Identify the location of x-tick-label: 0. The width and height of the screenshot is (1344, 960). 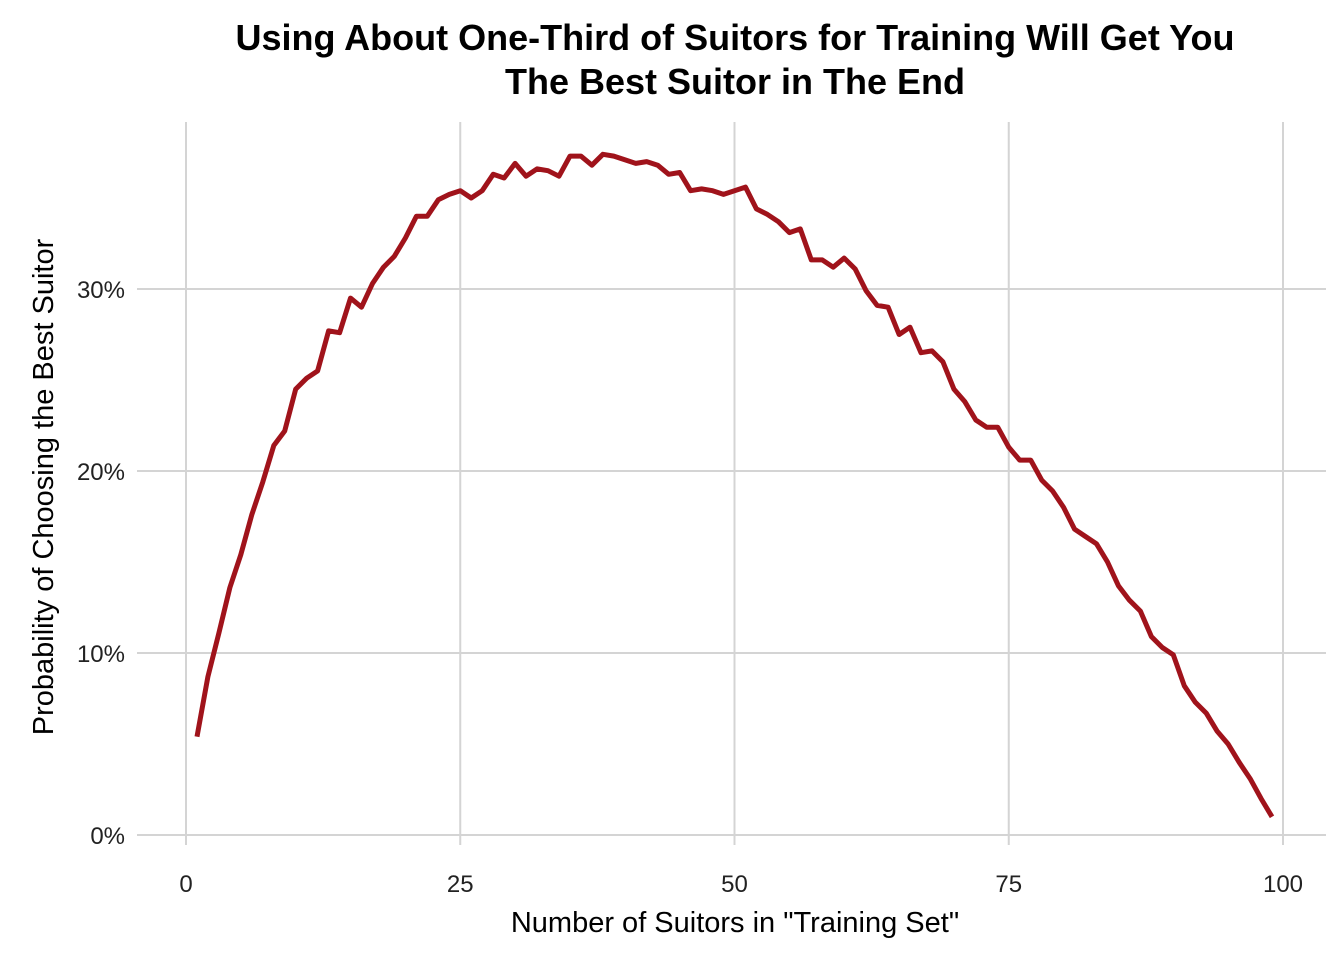
(185, 884).